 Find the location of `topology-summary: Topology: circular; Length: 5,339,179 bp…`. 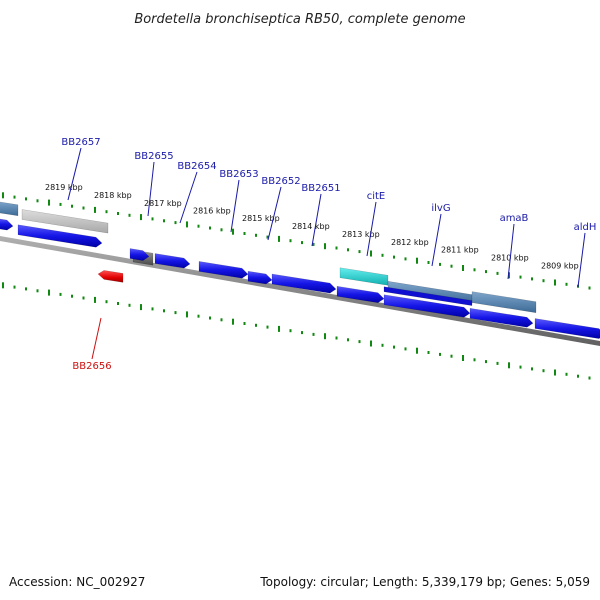

topology-summary: Topology: circular; Length: 5,339,179 bp… is located at coordinates (424, 582).